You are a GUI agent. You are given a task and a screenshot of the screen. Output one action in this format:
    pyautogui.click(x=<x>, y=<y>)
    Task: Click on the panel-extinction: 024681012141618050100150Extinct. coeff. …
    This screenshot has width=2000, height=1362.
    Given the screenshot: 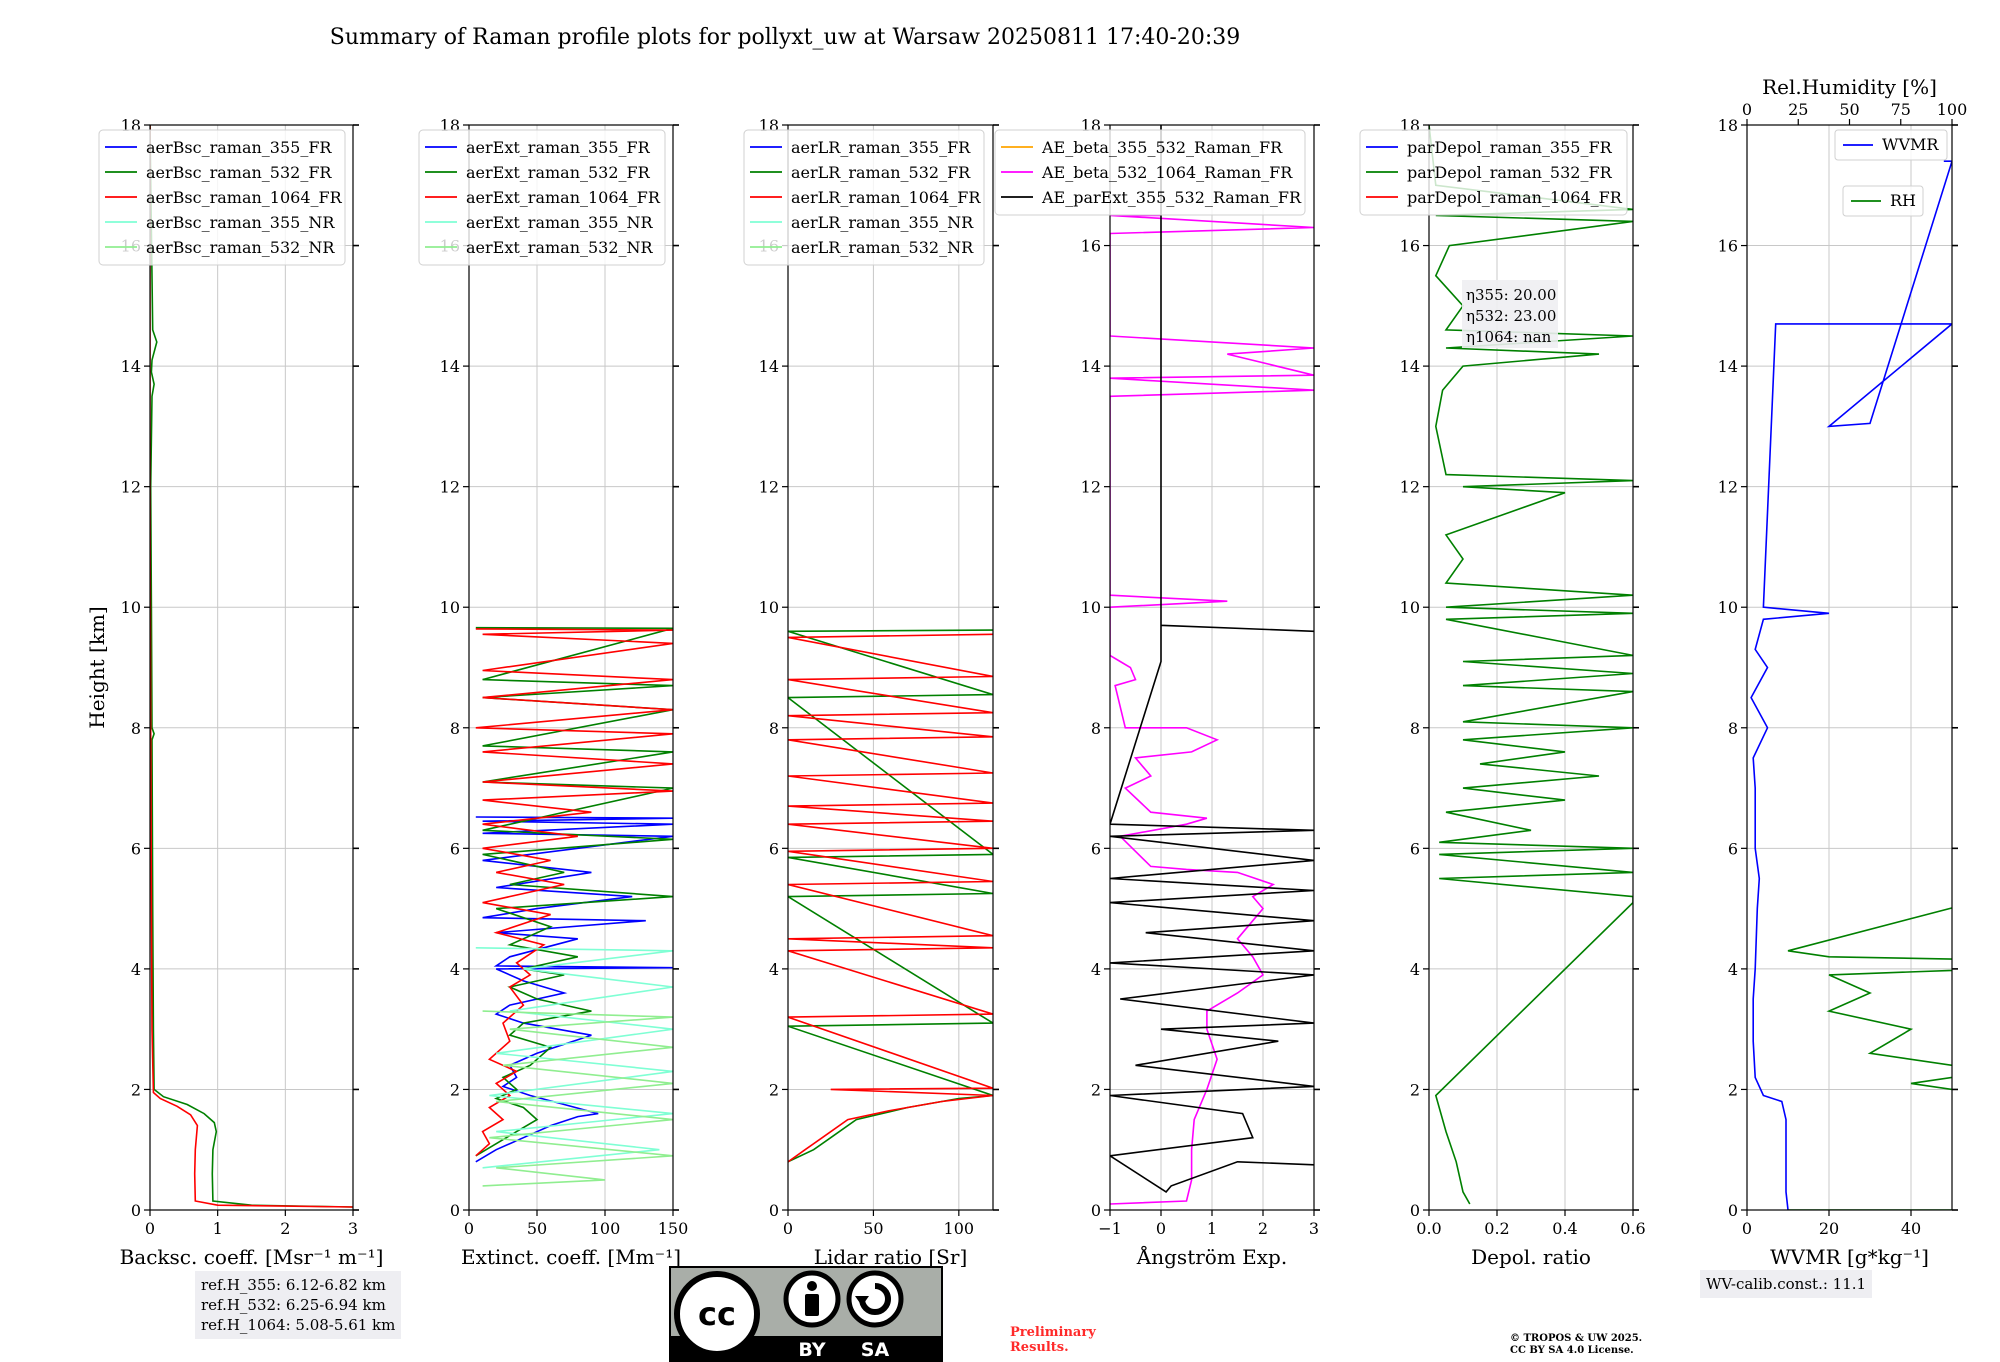 What is the action you would take?
    pyautogui.click(x=553, y=692)
    